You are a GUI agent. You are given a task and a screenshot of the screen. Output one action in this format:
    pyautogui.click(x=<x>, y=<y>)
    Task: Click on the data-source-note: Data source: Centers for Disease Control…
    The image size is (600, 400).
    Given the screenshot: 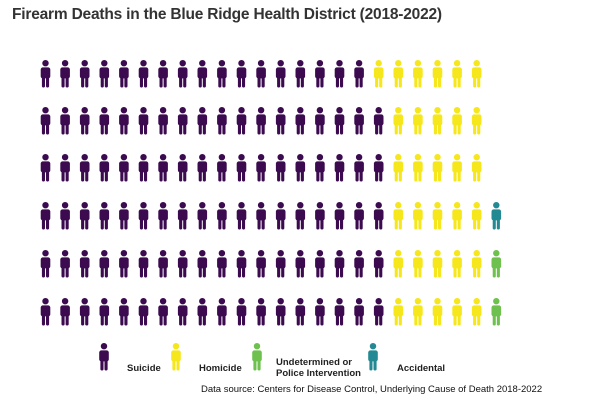 What is the action you would take?
    pyautogui.click(x=372, y=389)
    